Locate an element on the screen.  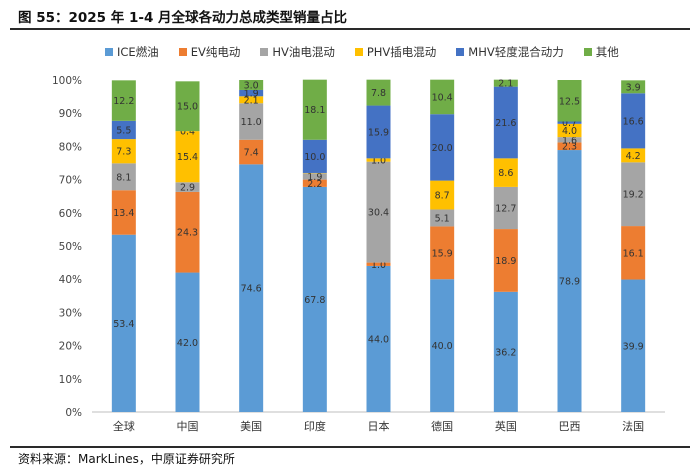
data-label: 0.4 is located at coordinates (187, 132).